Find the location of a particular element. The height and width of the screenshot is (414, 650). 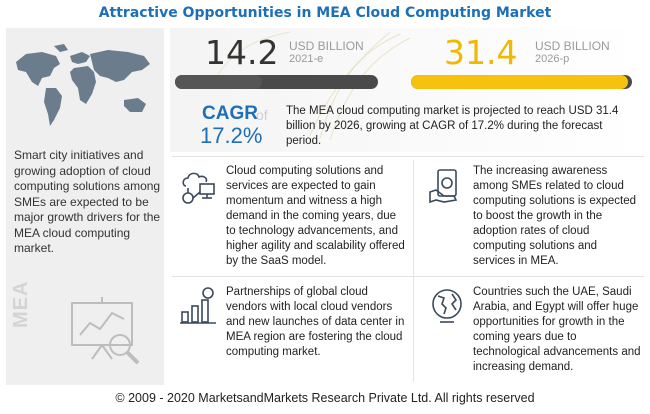

market-unit-2026: USD BILLION is located at coordinates (572, 46).